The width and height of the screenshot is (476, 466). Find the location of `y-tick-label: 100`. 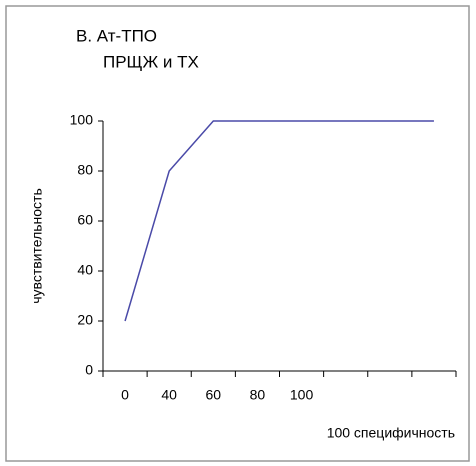

y-tick-label: 100 is located at coordinates (82, 120).